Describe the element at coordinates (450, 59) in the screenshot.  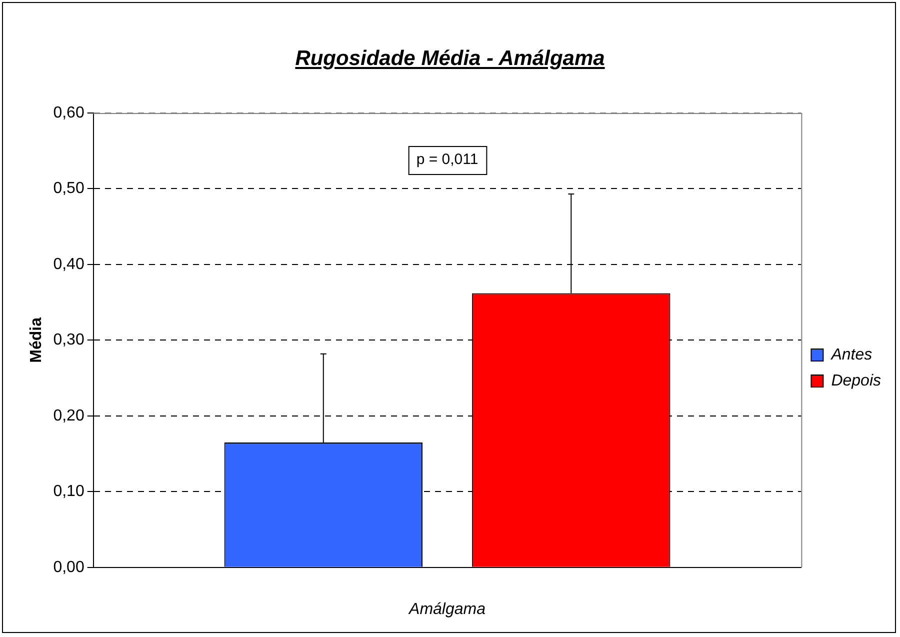
I see `chart-title: Rugosidade Média - Amálgama` at that location.